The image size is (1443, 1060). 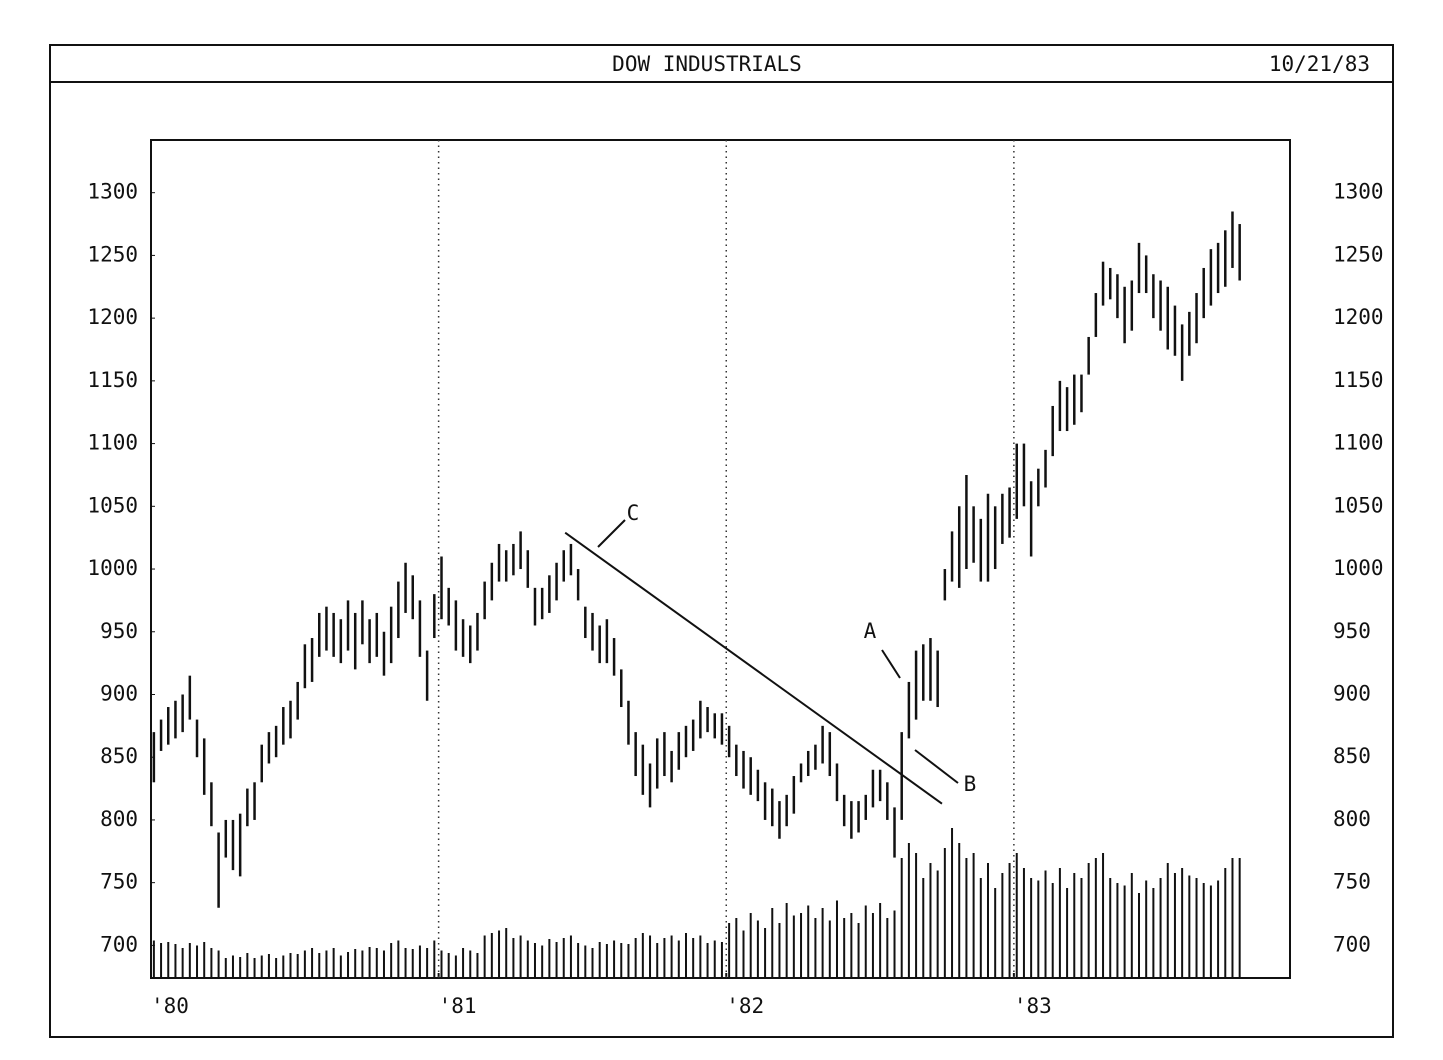 What do you see at coordinates (1033, 1006) in the screenshot?
I see `x-tick-label: '83` at bounding box center [1033, 1006].